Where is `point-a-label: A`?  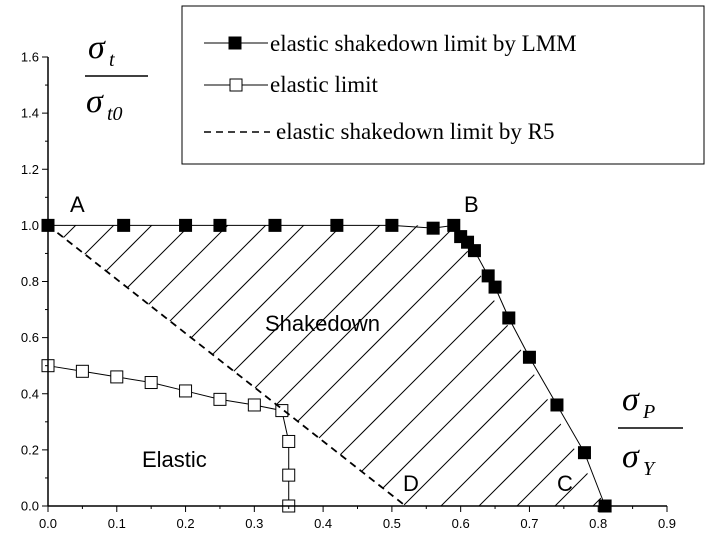 point-a-label: A is located at coordinates (77, 204).